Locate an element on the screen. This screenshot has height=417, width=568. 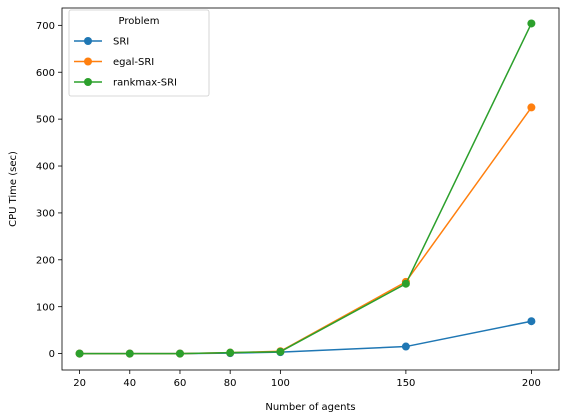
x-tick-label: 60 is located at coordinates (180, 383).